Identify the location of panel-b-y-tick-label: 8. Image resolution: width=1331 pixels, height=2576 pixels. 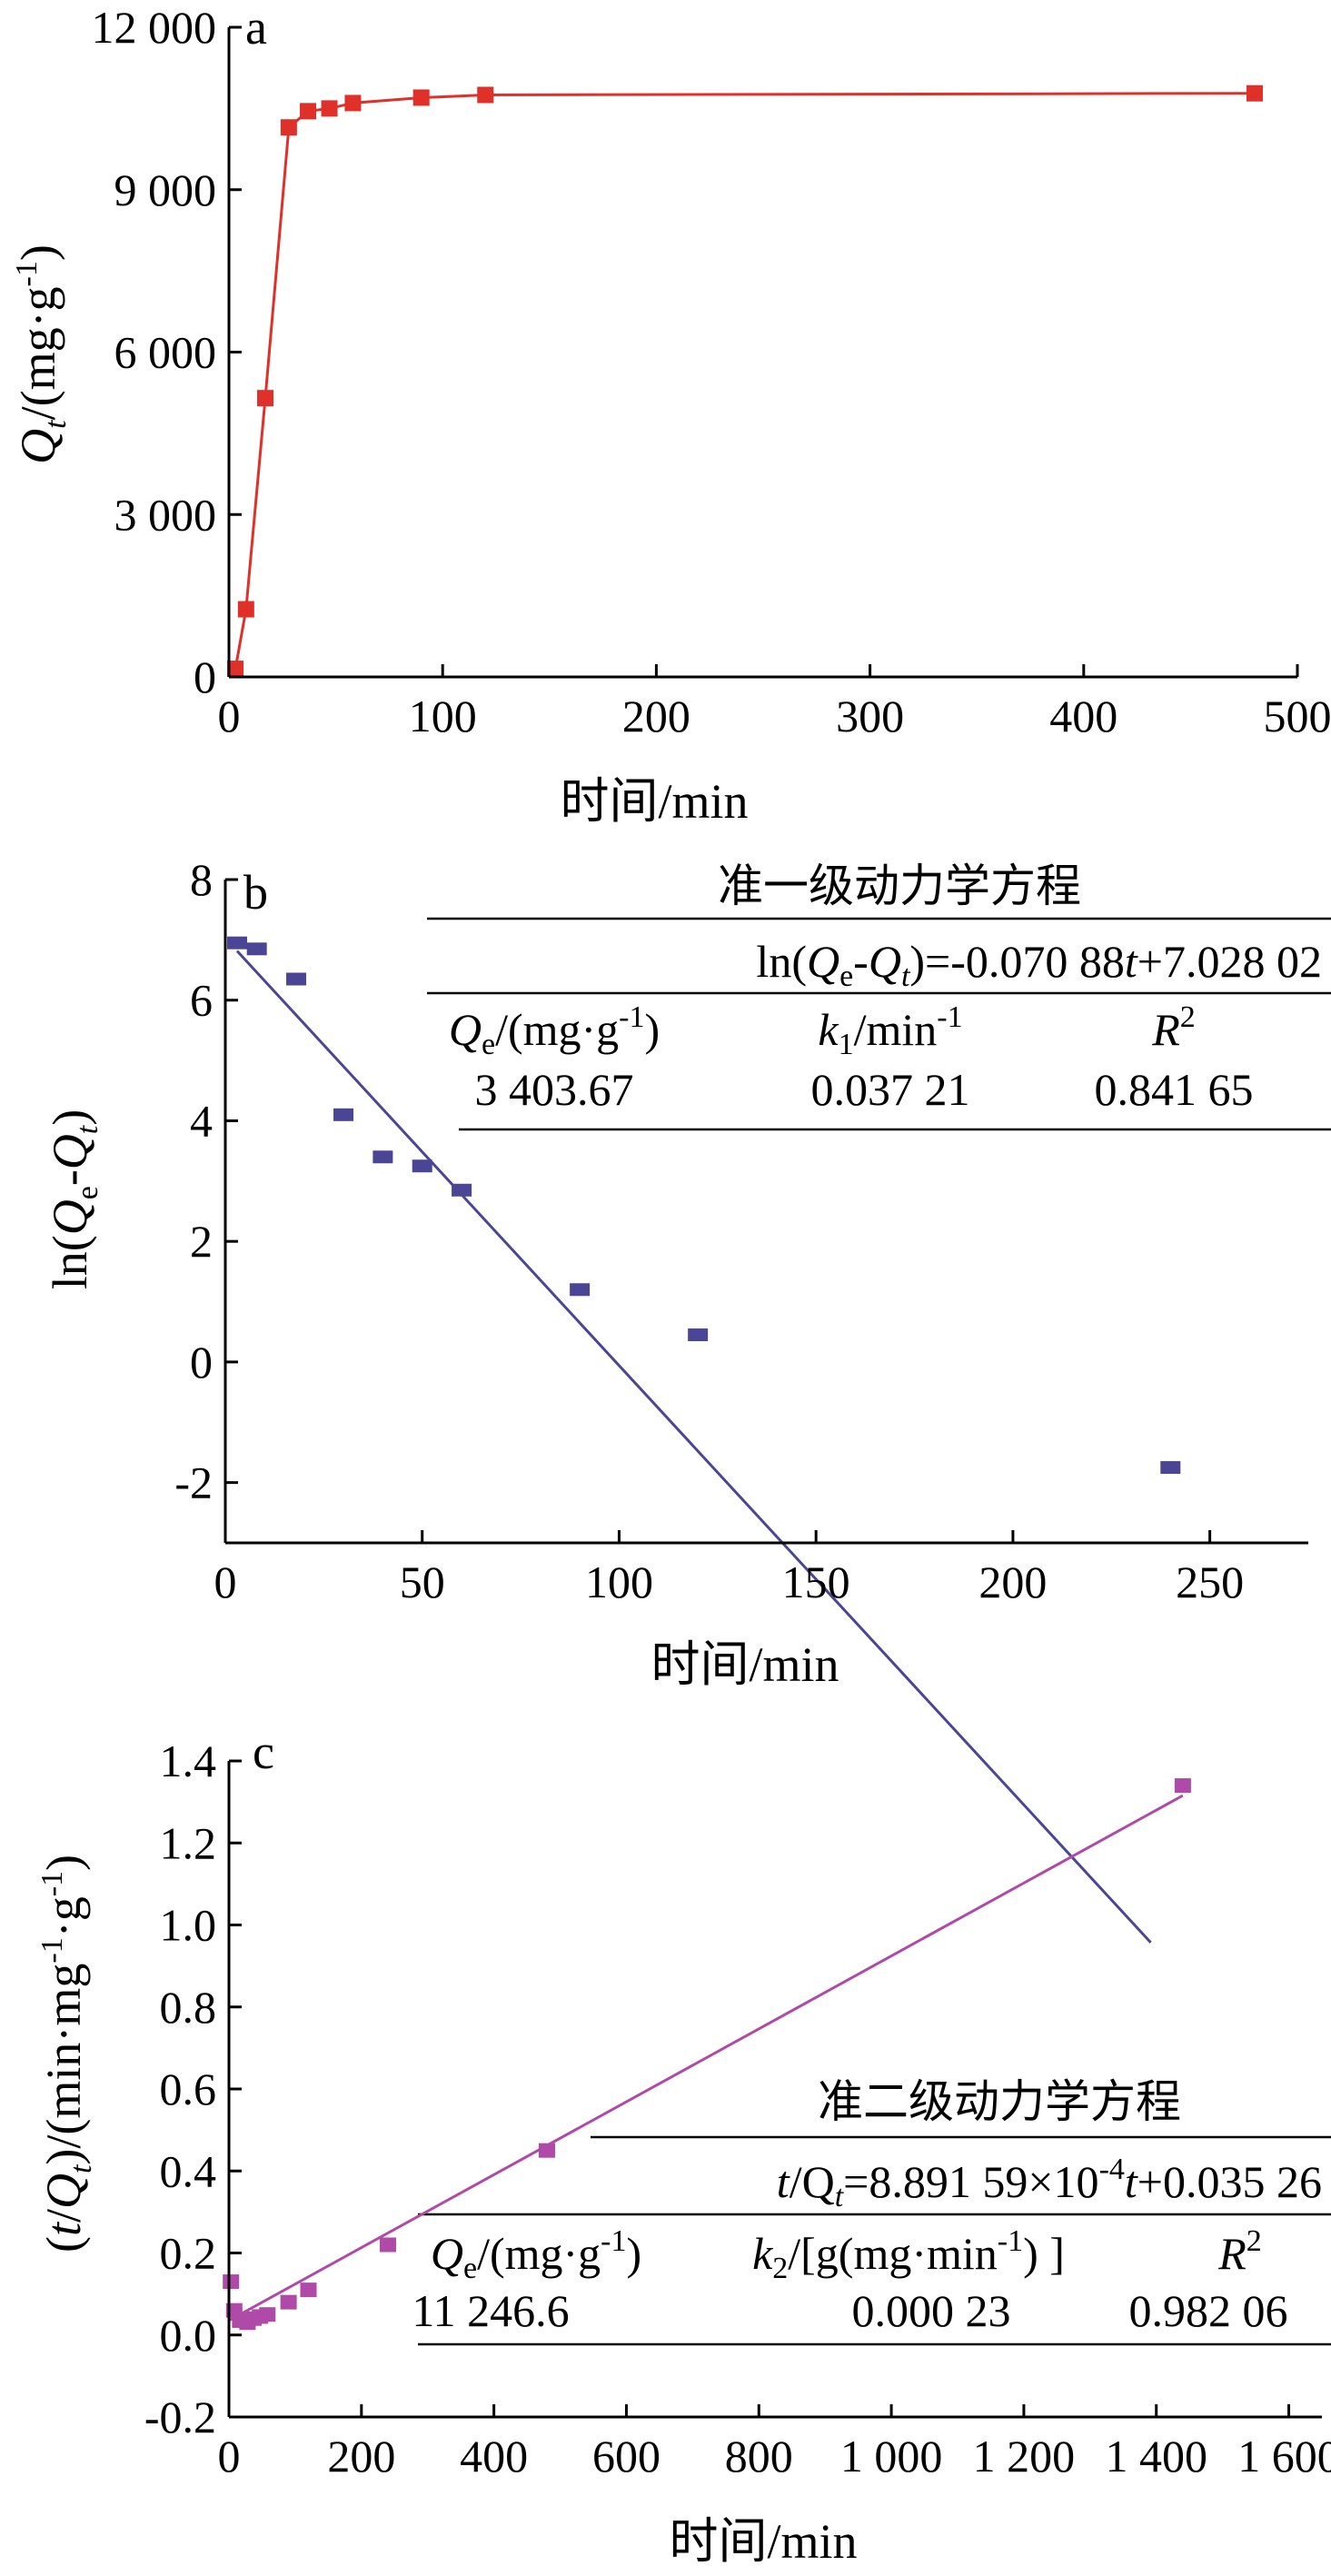
(201, 880).